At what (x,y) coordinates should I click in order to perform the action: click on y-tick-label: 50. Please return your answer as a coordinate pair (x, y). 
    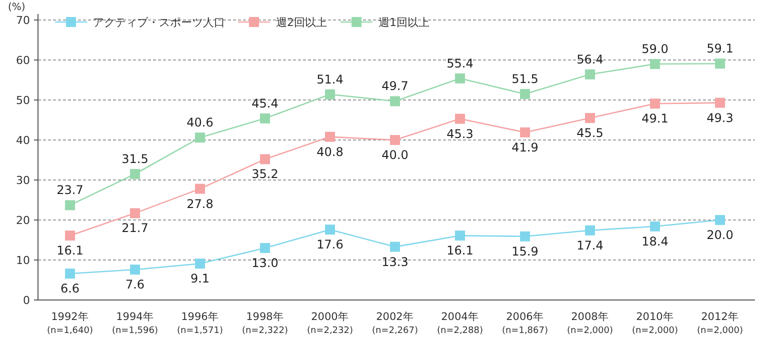
    Looking at the image, I should click on (23, 100).